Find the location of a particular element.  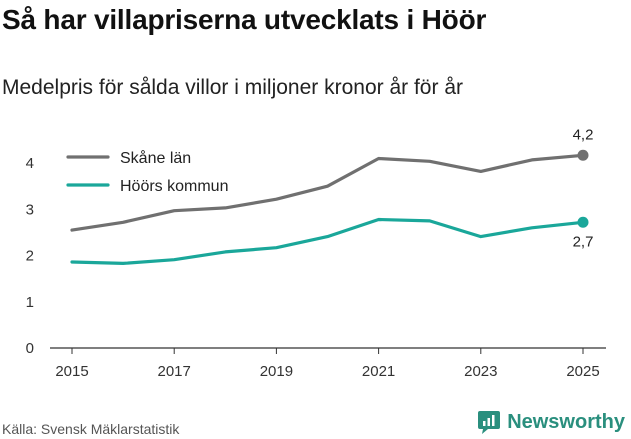

brand-logo: Newsworthy is located at coordinates (551, 422).